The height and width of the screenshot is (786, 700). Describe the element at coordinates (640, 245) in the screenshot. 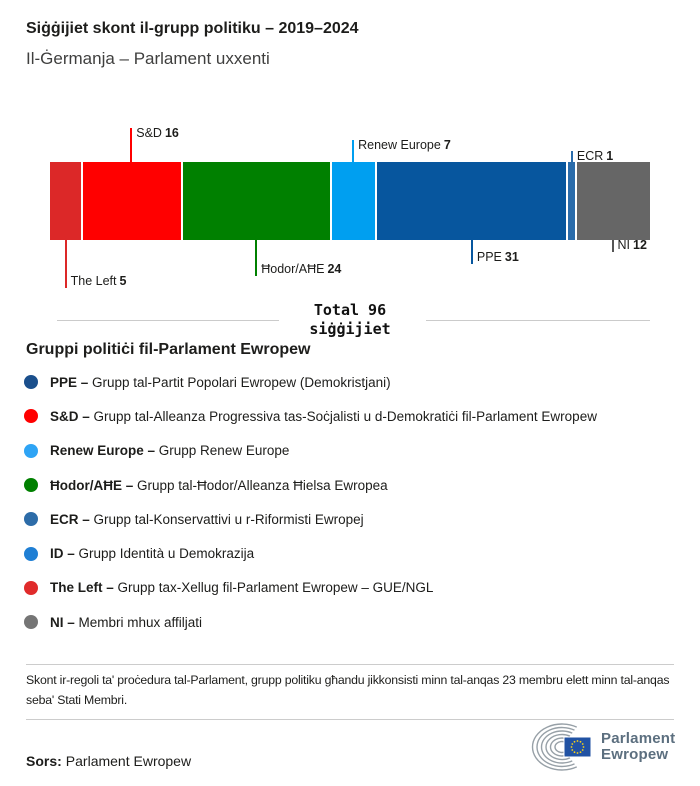

I see `callout-seat-count: 12` at that location.